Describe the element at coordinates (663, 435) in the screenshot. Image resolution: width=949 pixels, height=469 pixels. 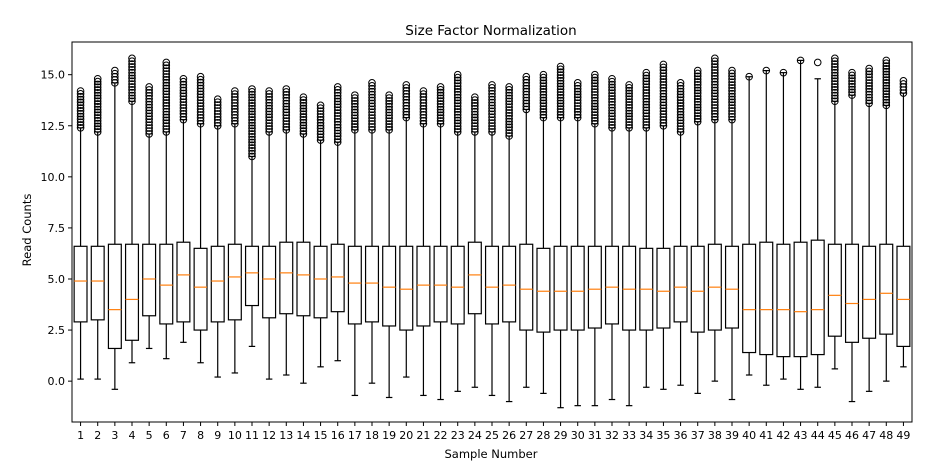
I see `x-tick-label: 35` at that location.